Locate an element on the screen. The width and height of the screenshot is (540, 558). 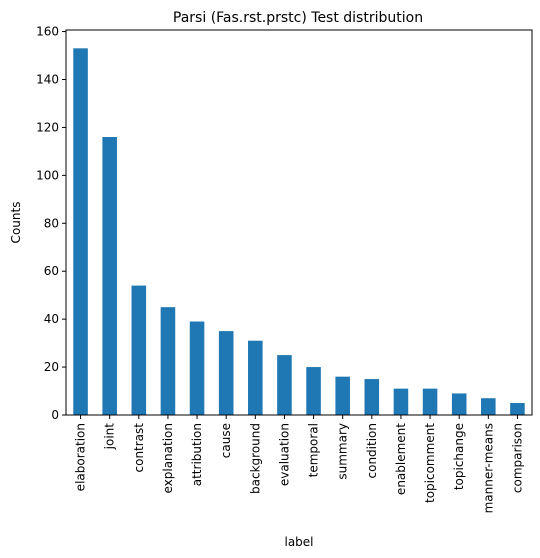
x-tick-label: enablement is located at coordinates (401, 459).